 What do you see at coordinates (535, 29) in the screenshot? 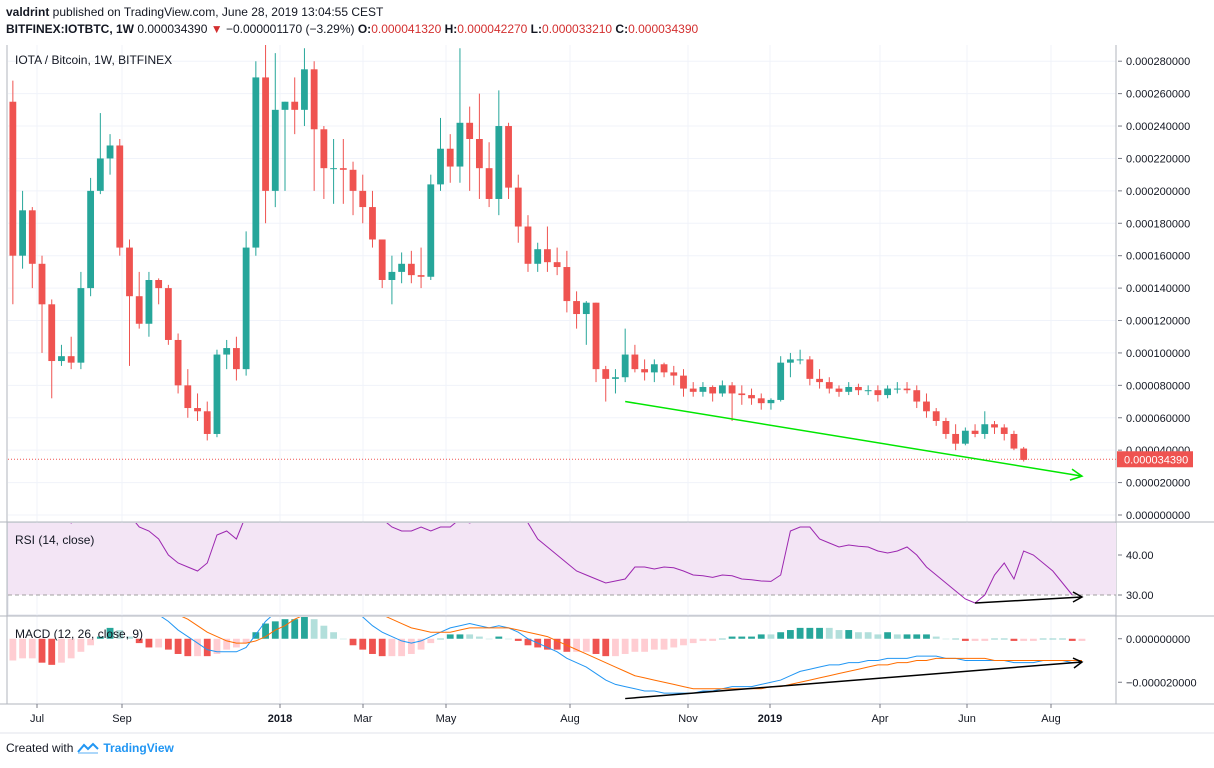
I see `low-label: L:` at bounding box center [535, 29].